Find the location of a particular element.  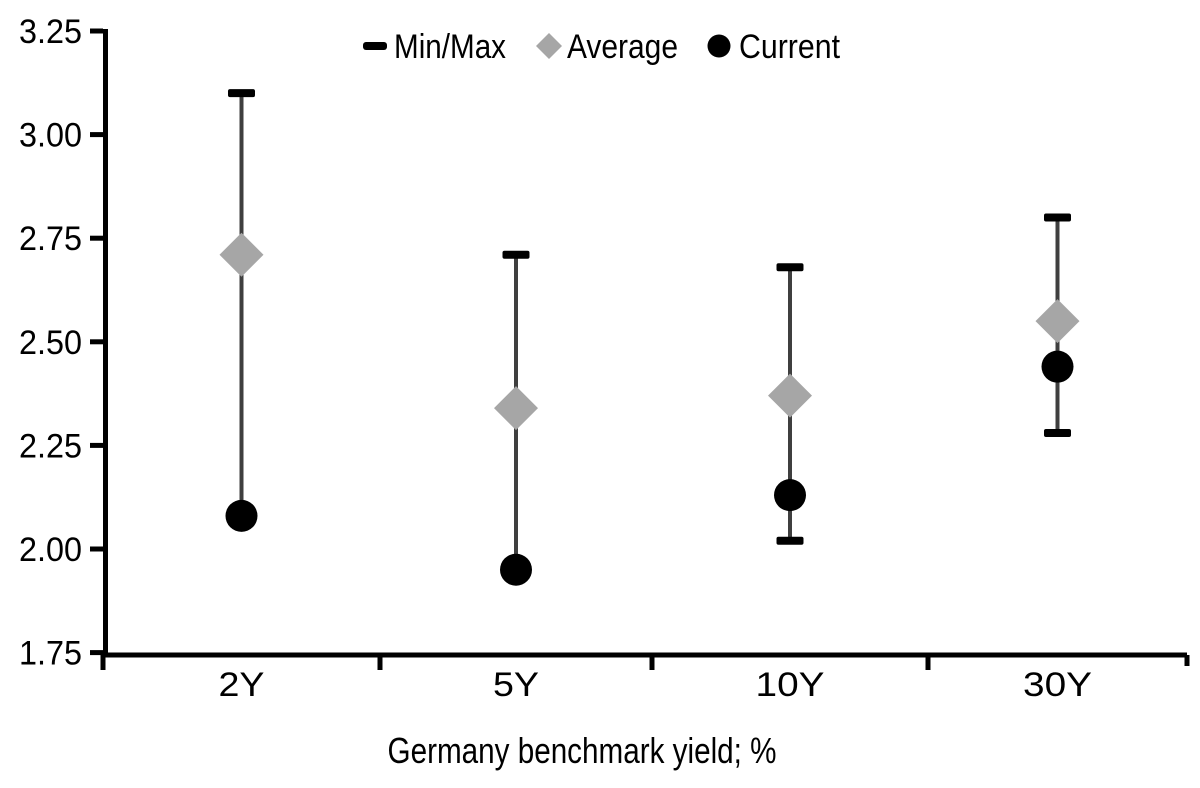

legend-label-current: Current is located at coordinates (789, 47).